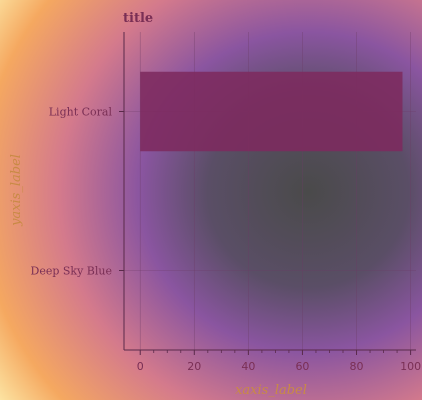  What do you see at coordinates (140, 366) in the screenshot?
I see `x-tick-label: 0` at bounding box center [140, 366].